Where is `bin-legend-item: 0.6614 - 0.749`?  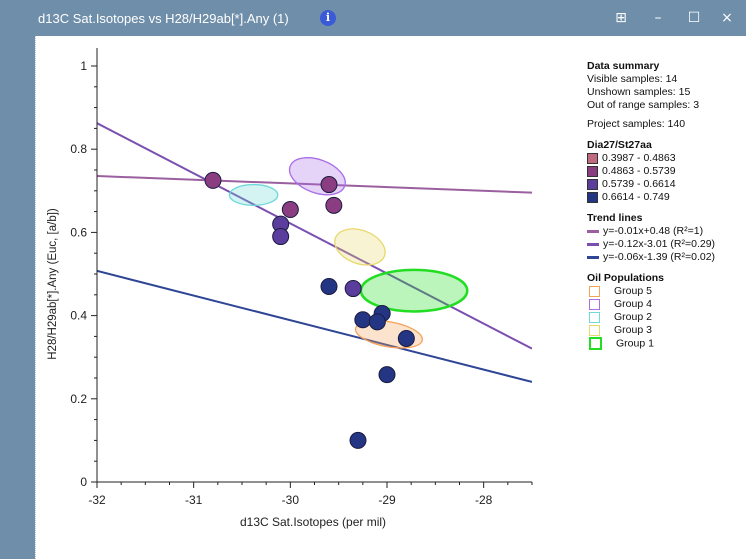 bin-legend-item: 0.6614 - 0.749 is located at coordinates (664, 197).